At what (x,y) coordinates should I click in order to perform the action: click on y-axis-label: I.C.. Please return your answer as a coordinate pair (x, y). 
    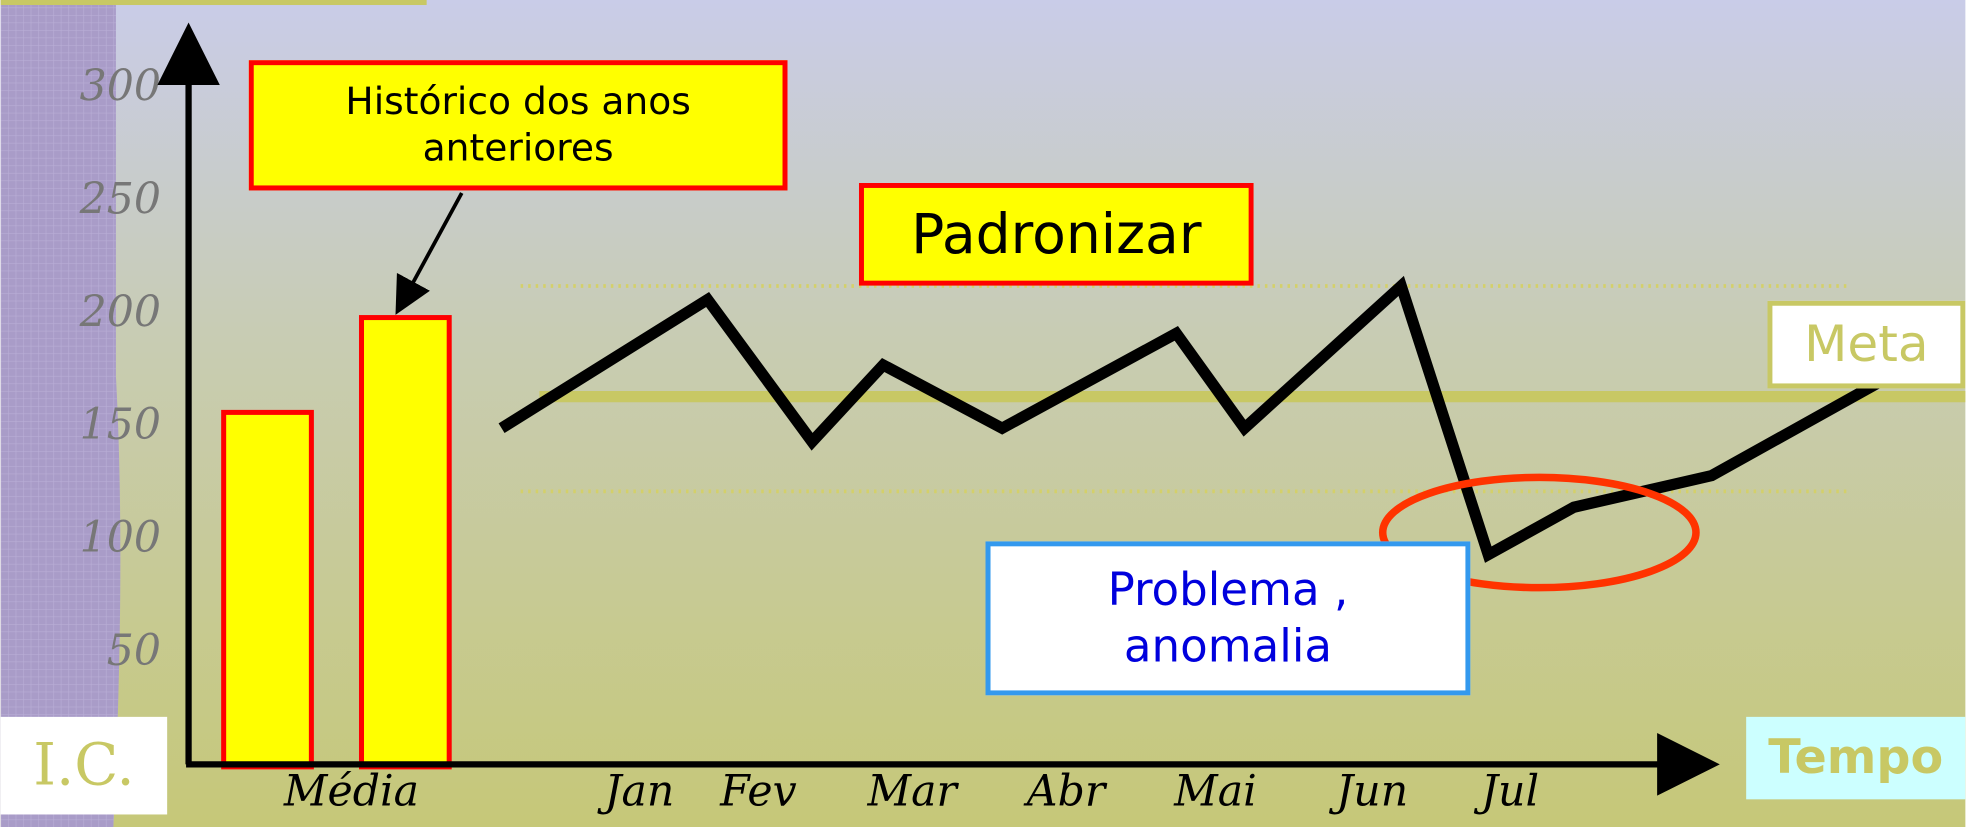
    Looking at the image, I should click on (84, 765).